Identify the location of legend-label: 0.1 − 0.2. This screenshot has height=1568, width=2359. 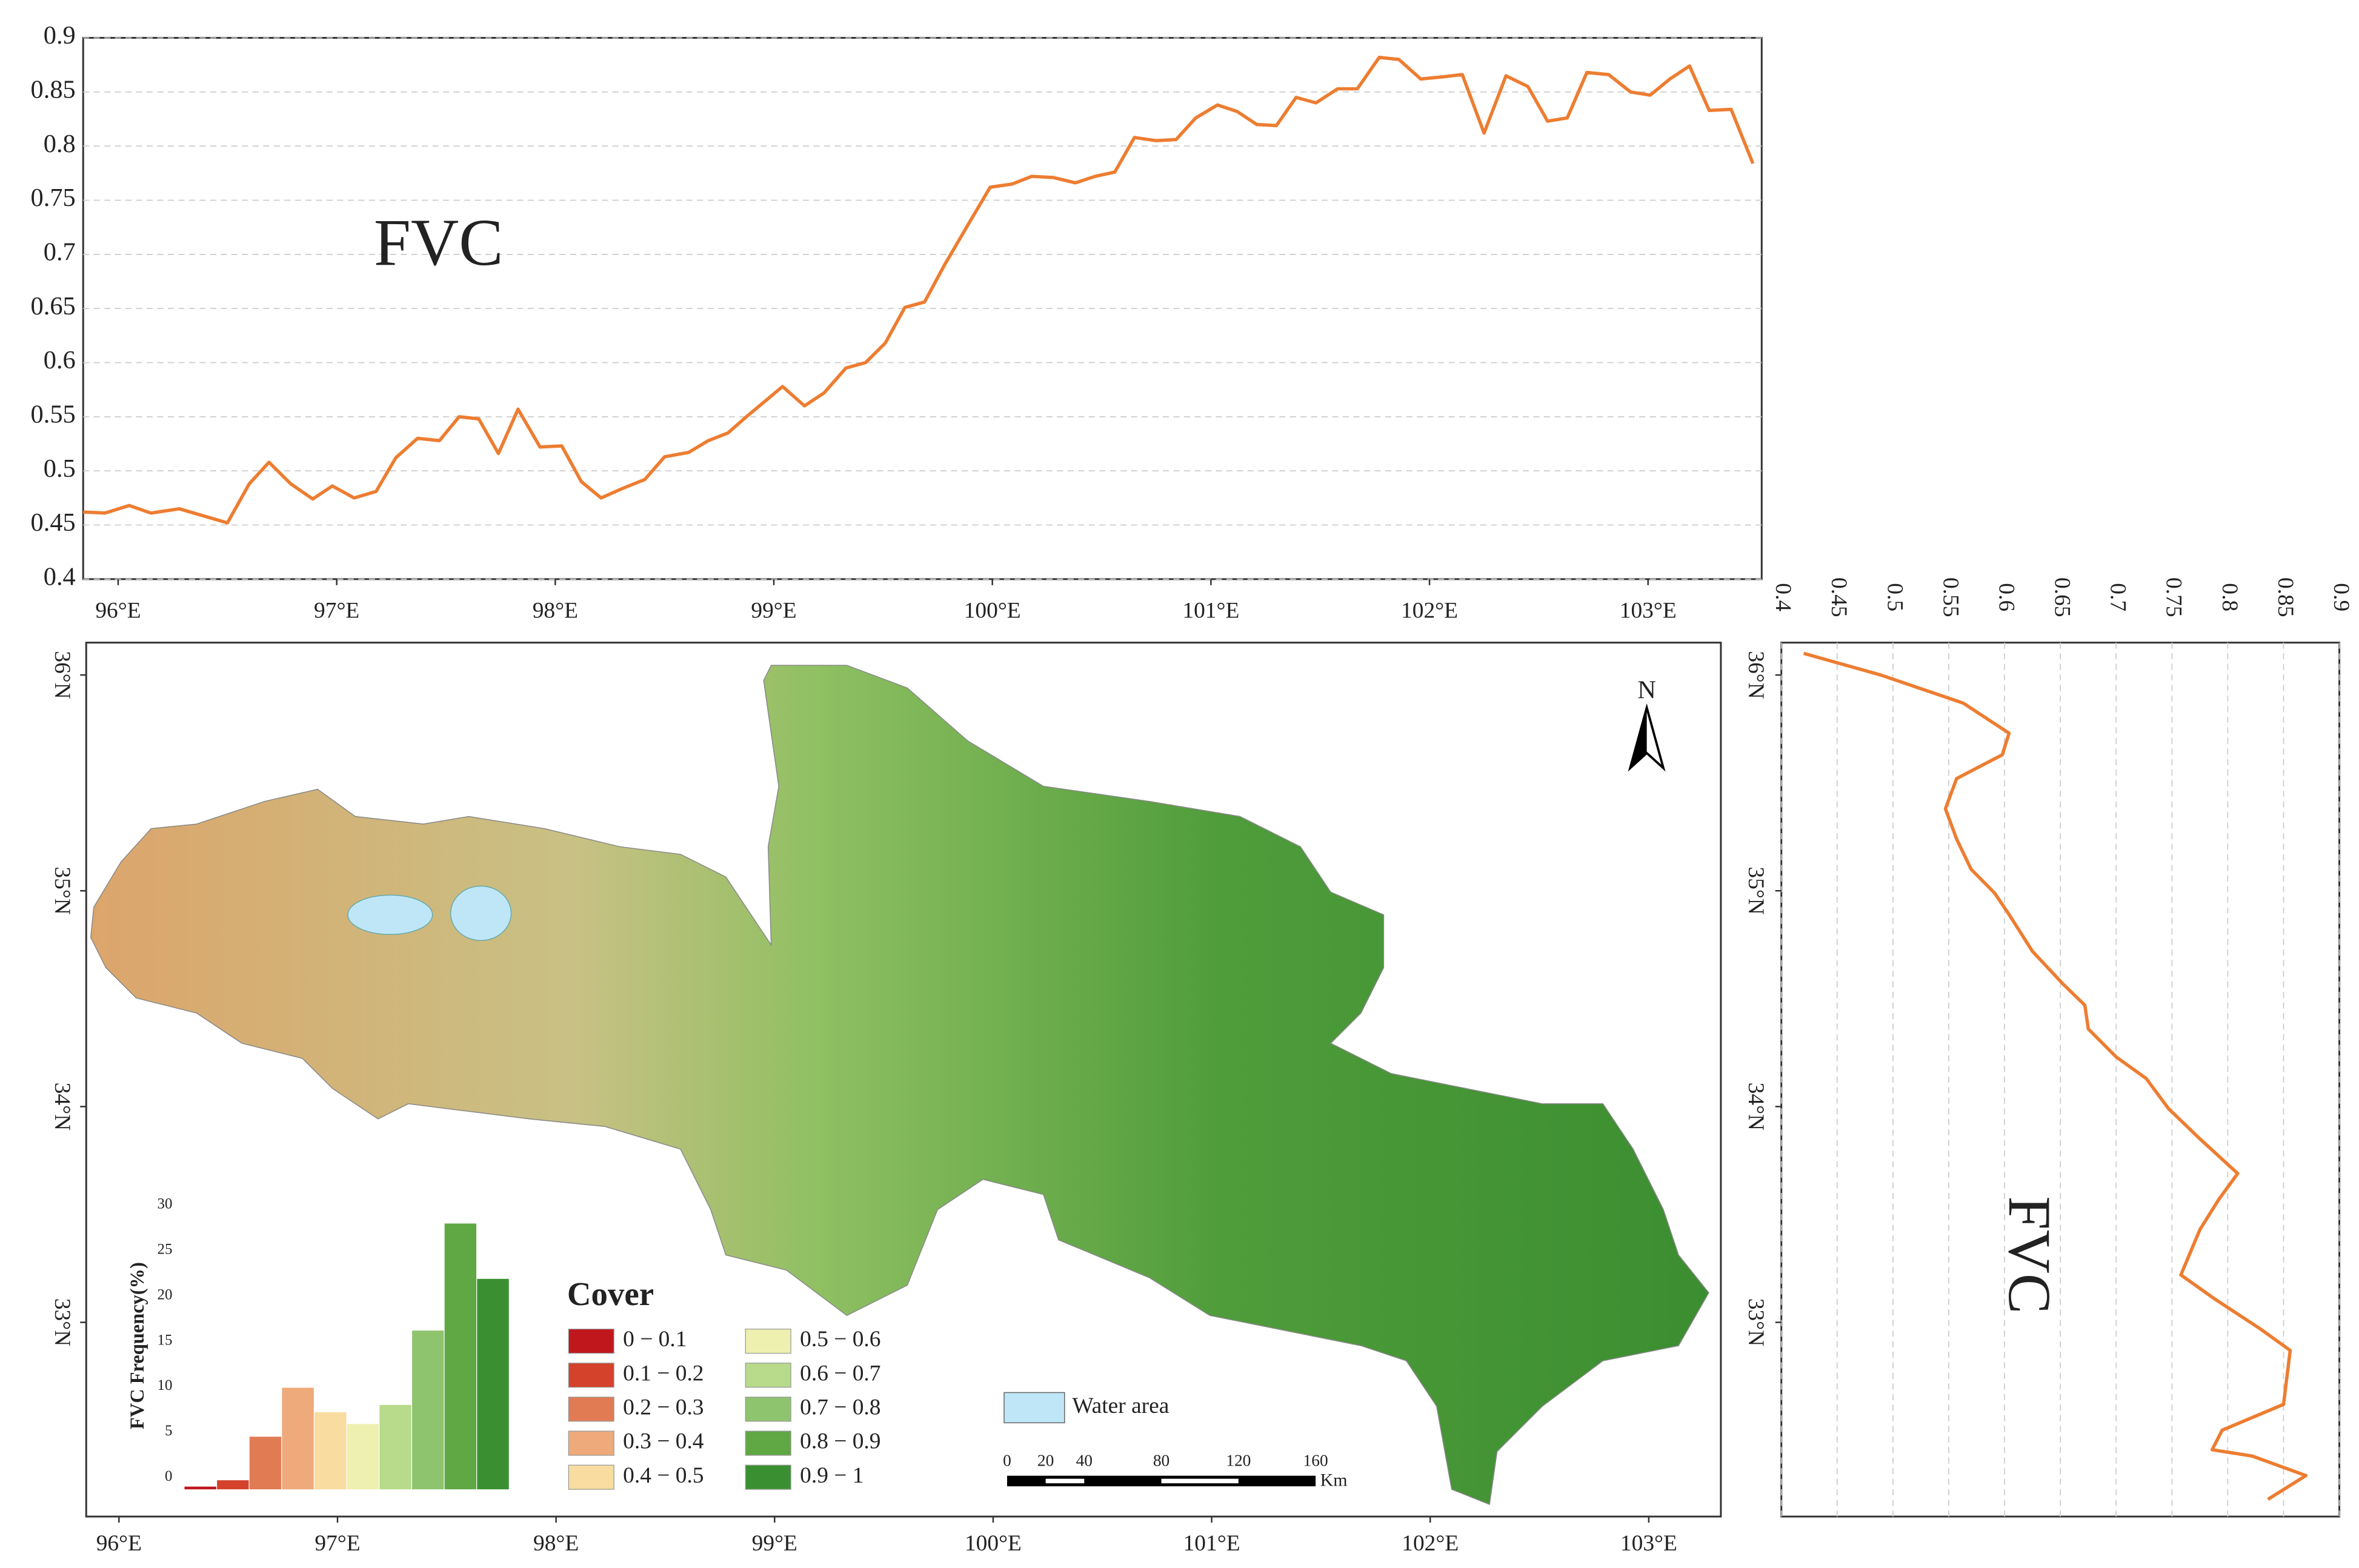
(663, 1373).